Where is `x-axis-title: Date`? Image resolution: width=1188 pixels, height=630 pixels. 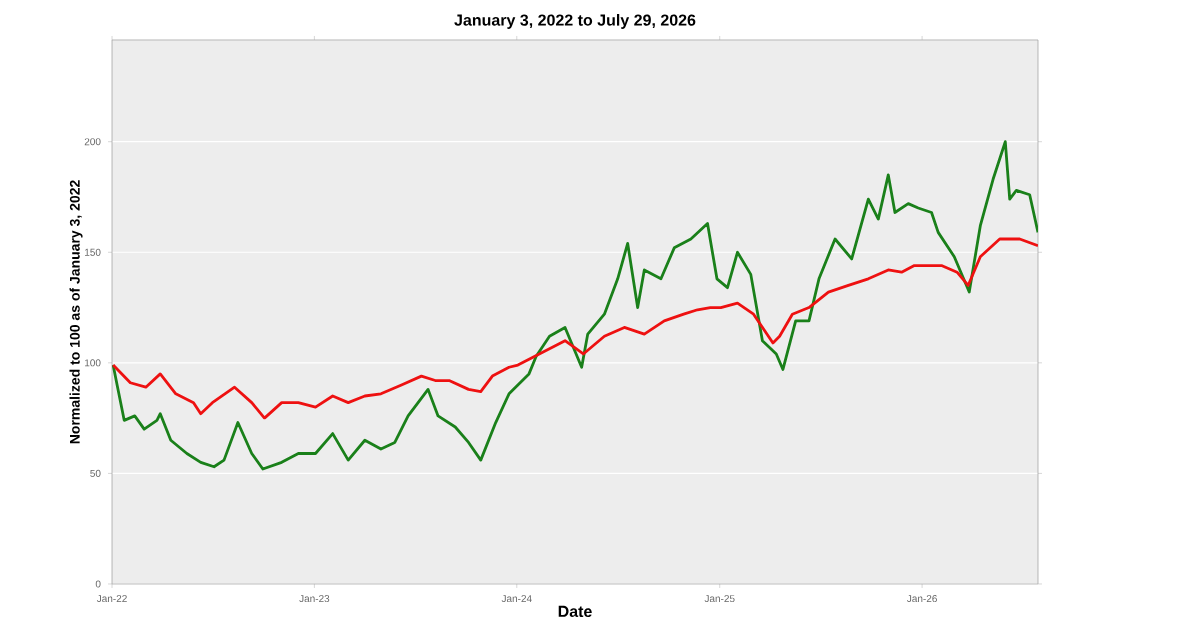 x-axis-title: Date is located at coordinates (575, 611).